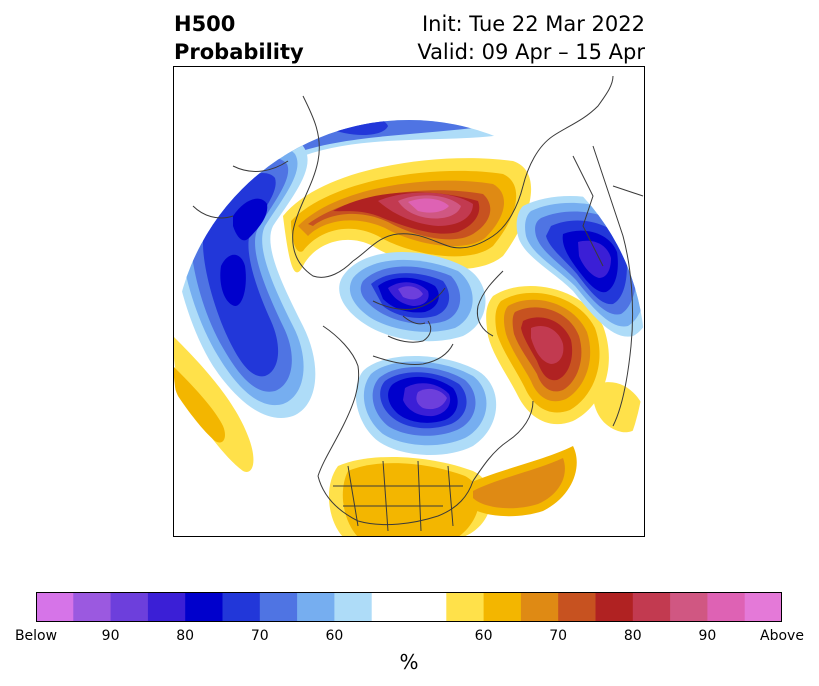  I want to click on cold-anomaly-greenland, so click(426, 406).